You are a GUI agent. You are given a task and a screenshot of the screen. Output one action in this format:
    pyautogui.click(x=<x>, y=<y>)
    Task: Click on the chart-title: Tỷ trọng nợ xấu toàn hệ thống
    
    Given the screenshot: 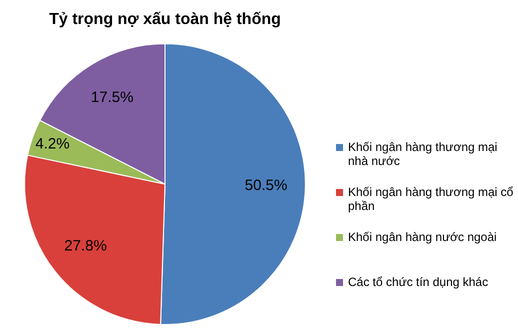 What is the action you would take?
    pyautogui.click(x=165, y=19)
    